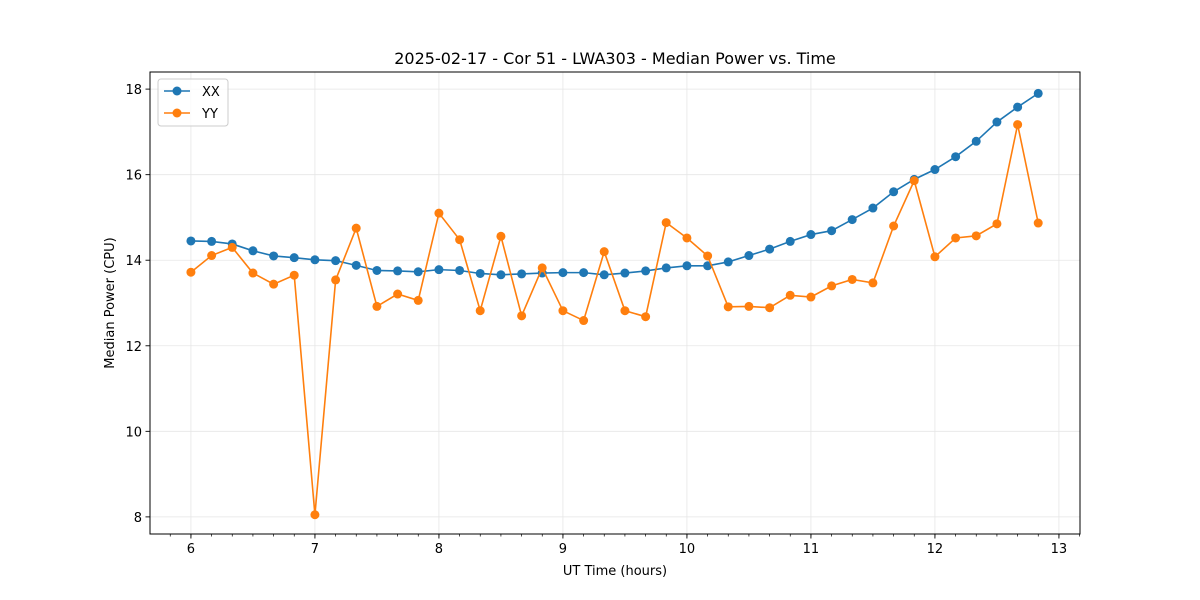 This screenshot has height=600, width=1200. I want to click on x-tick-label: 8, so click(439, 549).